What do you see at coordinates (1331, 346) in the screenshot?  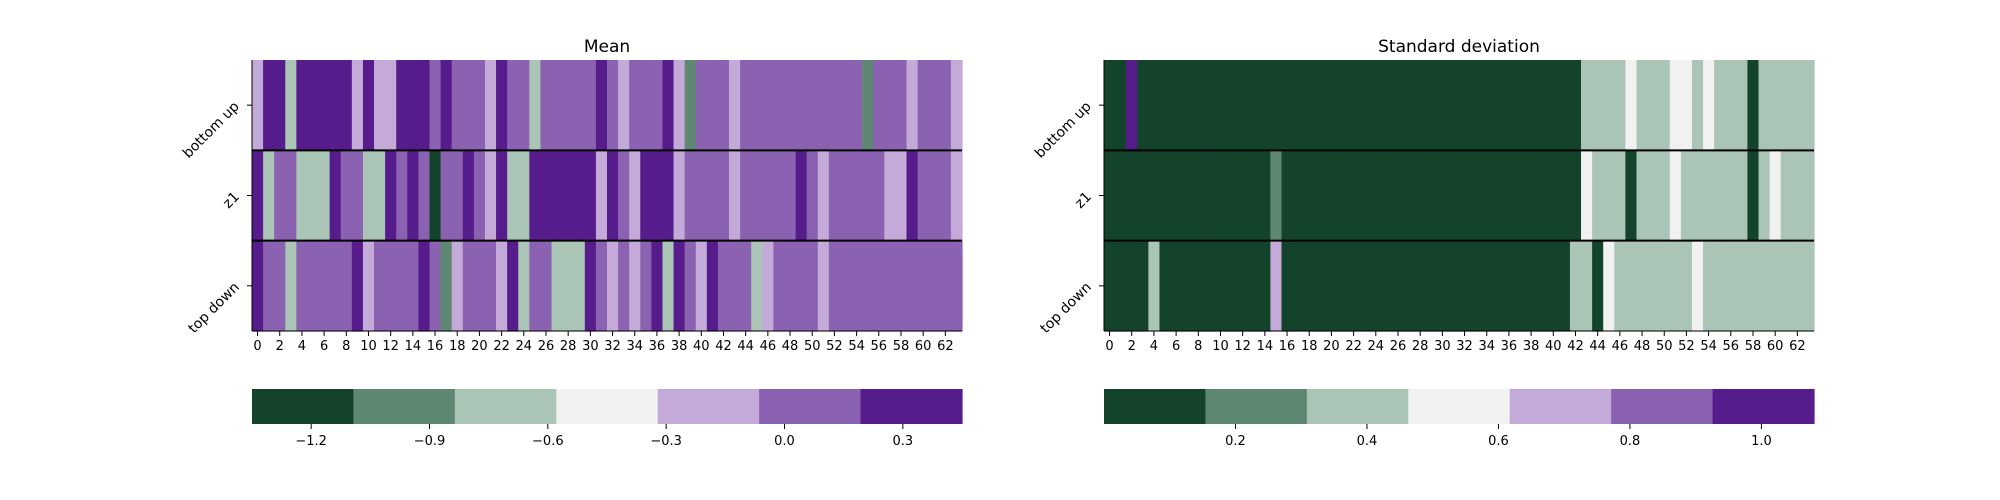 I see `x-tick-label: 20` at bounding box center [1331, 346].